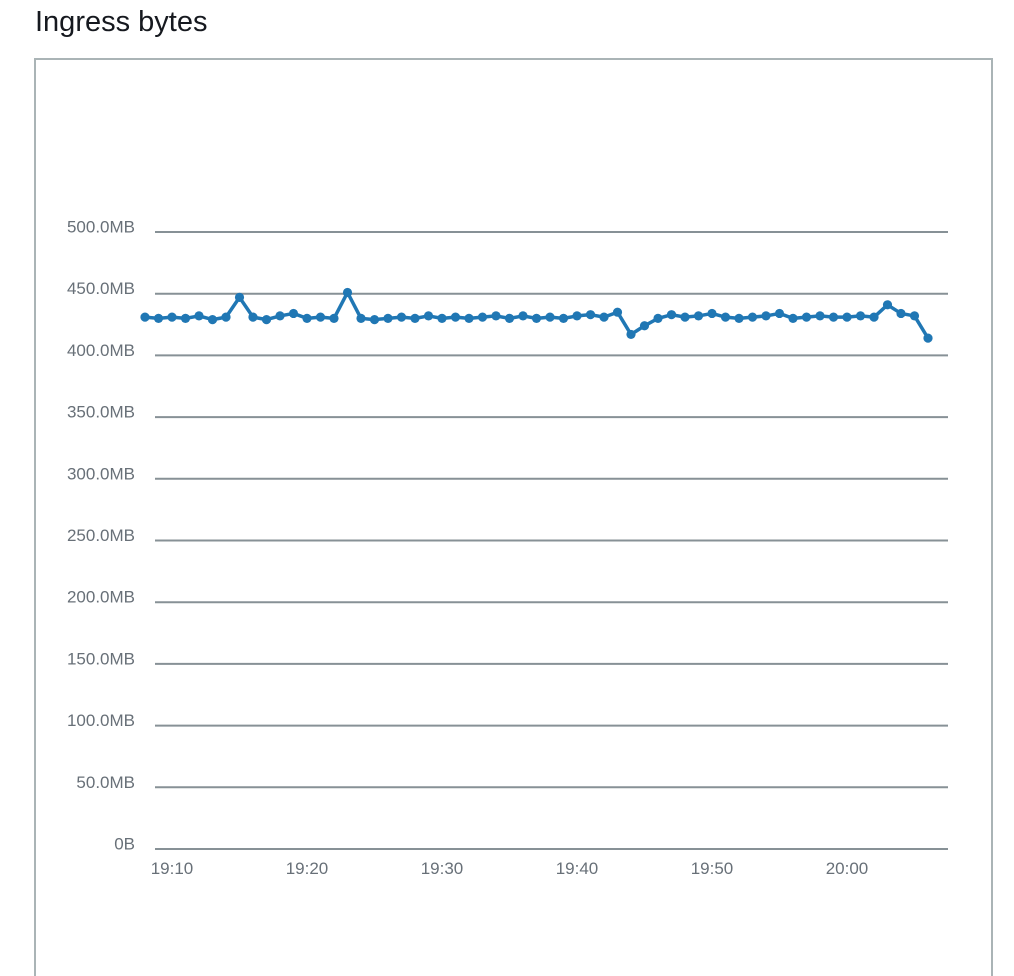  I want to click on x-tick-label: 20:00, so click(847, 868).